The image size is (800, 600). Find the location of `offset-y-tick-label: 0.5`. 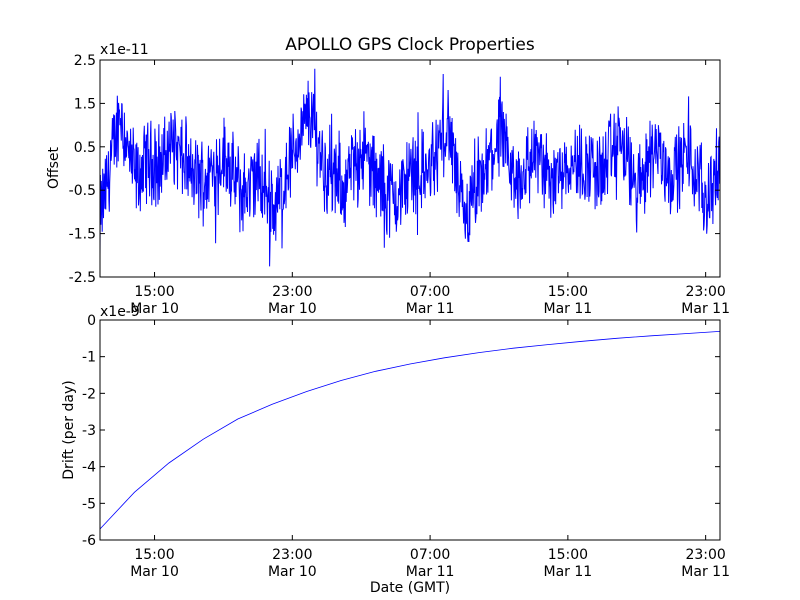

offset-y-tick-label: 0.5 is located at coordinates (85, 148).